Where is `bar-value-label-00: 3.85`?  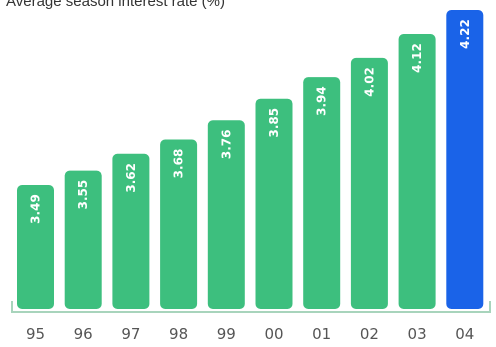
bar-value-label-00: 3.85 is located at coordinates (274, 123).